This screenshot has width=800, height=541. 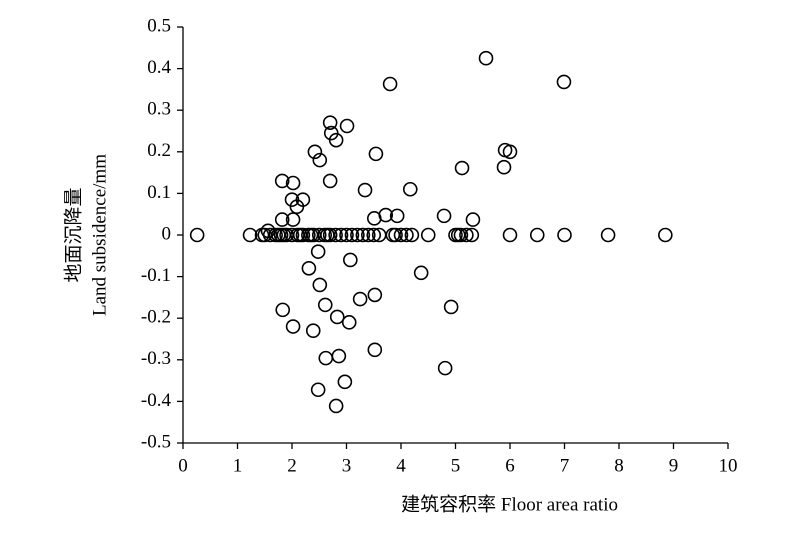 I want to click on y-tick-label: 0.5, so click(x=159, y=25).